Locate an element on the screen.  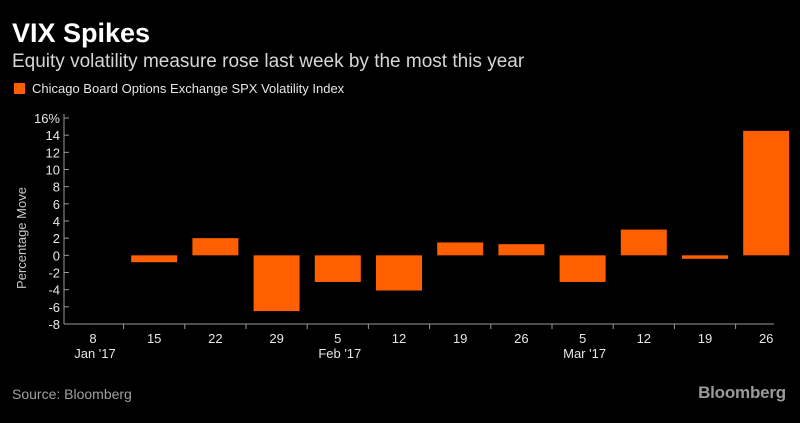
chart-title: VIX Spikes is located at coordinates (81, 33).